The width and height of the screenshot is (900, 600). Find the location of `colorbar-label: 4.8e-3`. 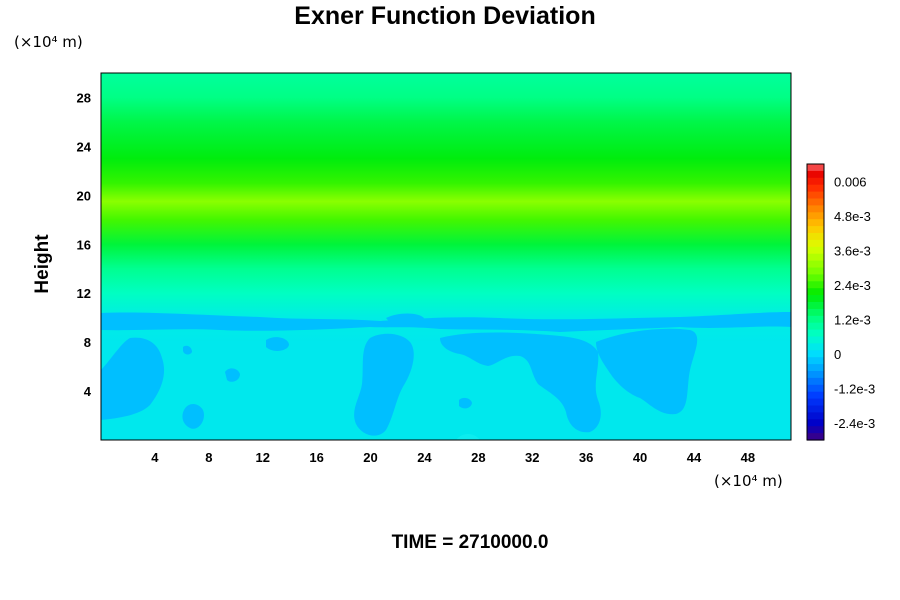

colorbar-label: 4.8e-3 is located at coordinates (852, 216).